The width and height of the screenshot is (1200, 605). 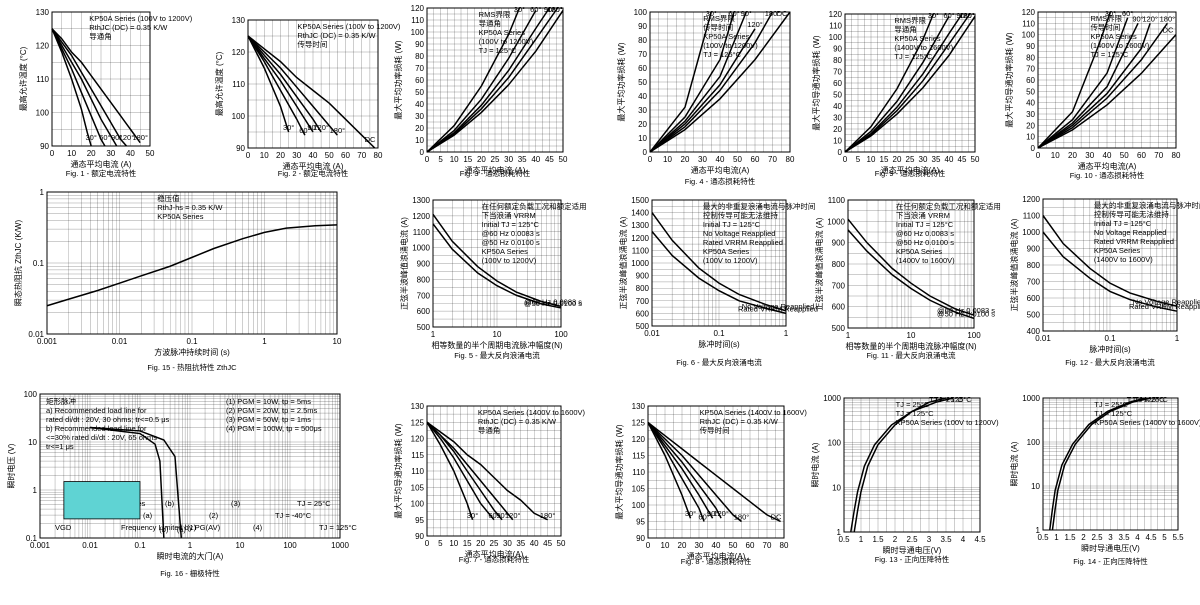 I want to click on annotation: @60 Hz 0.0083 s, so click(x=925, y=233).